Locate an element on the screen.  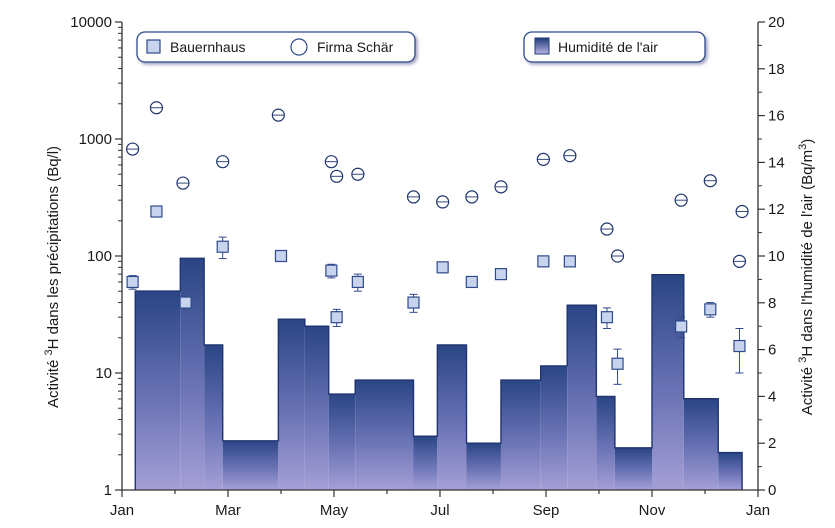
x-tick-label: May is located at coordinates (334, 510).